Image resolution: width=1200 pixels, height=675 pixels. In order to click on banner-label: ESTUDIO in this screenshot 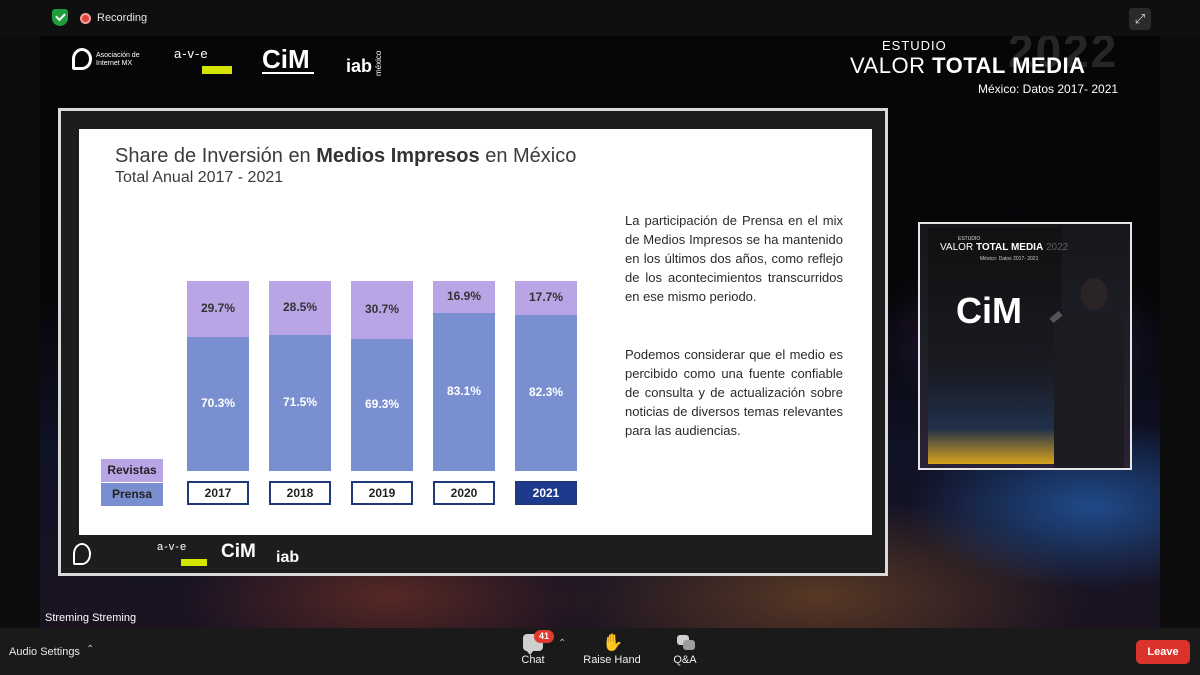, I will do `click(969, 239)`.